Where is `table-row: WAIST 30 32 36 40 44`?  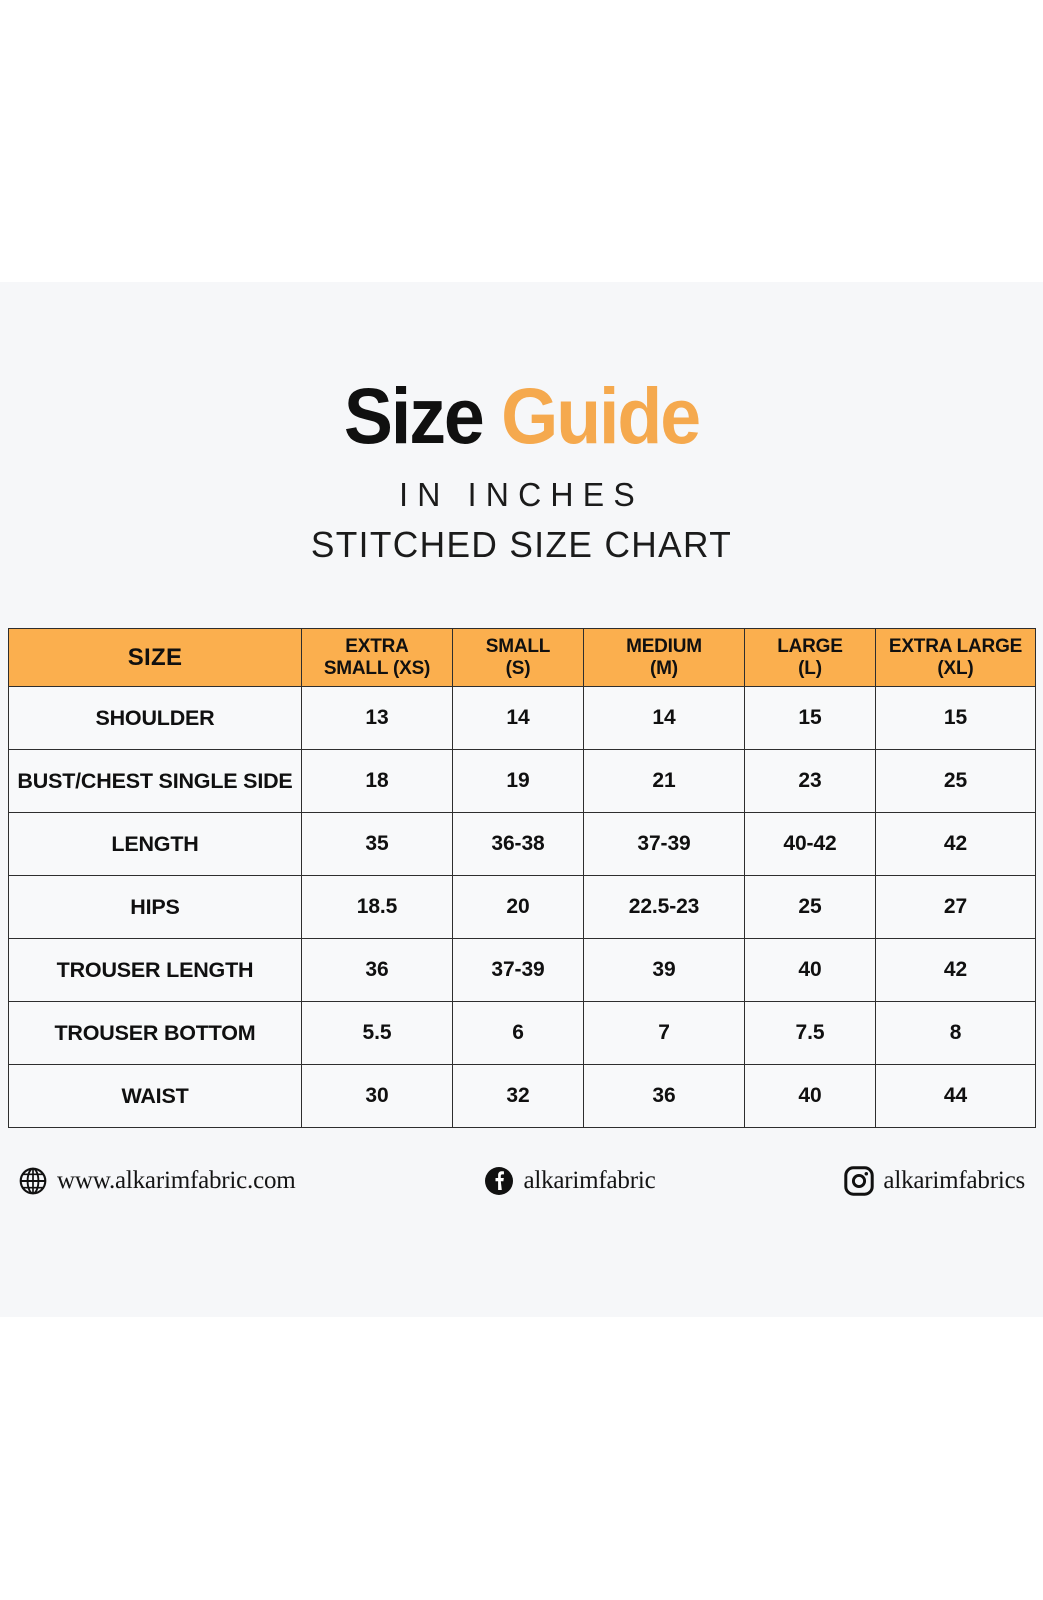
table-row: WAIST 30 32 36 40 44 is located at coordinates (522, 1096).